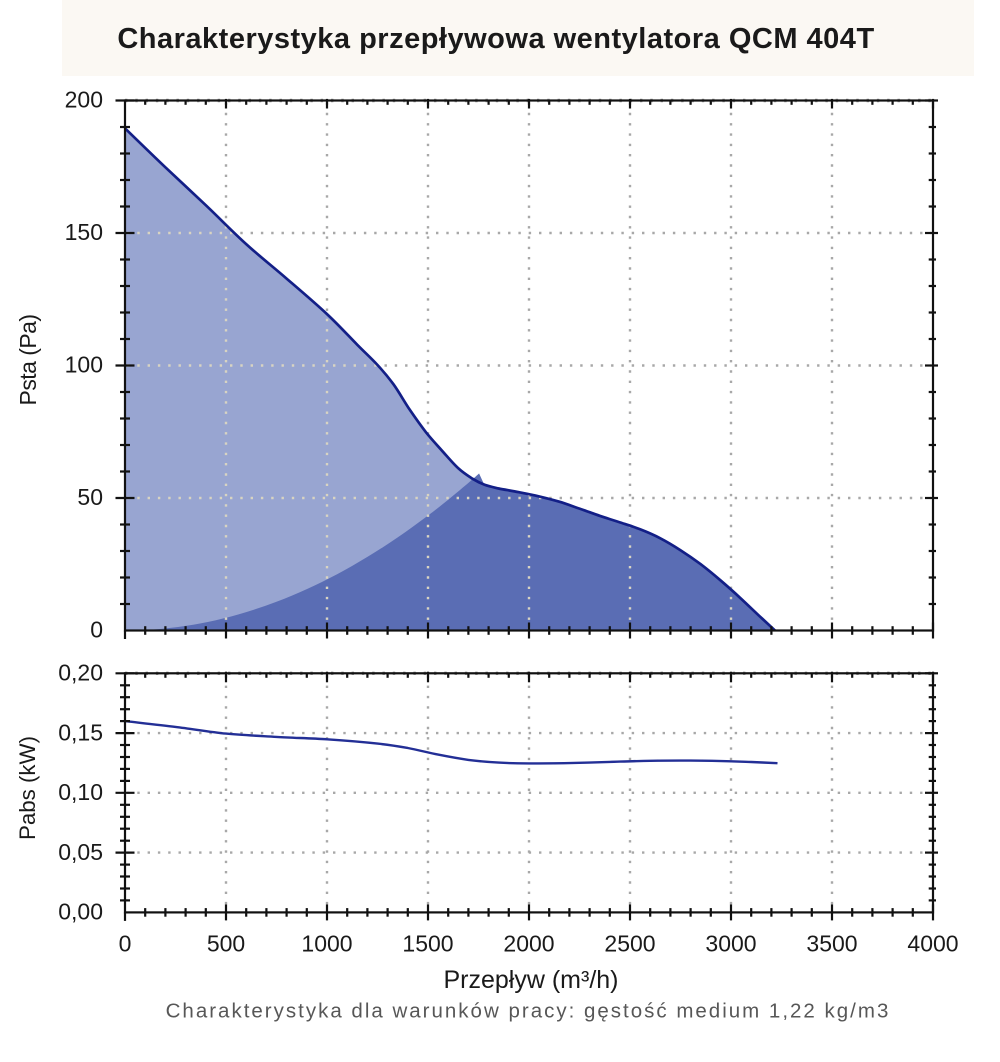 The image size is (1000, 1062). What do you see at coordinates (80, 852) in the screenshot?
I see `svg-text: 0,05` at bounding box center [80, 852].